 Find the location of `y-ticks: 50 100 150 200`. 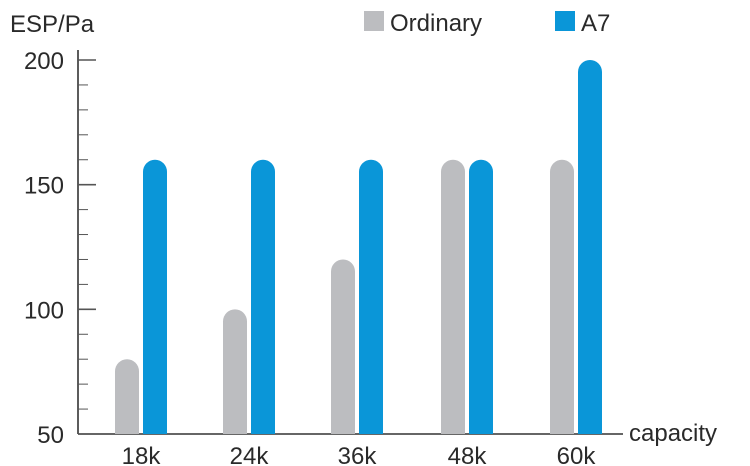

y-ticks: 50 100 150 200 is located at coordinates (60, 248).